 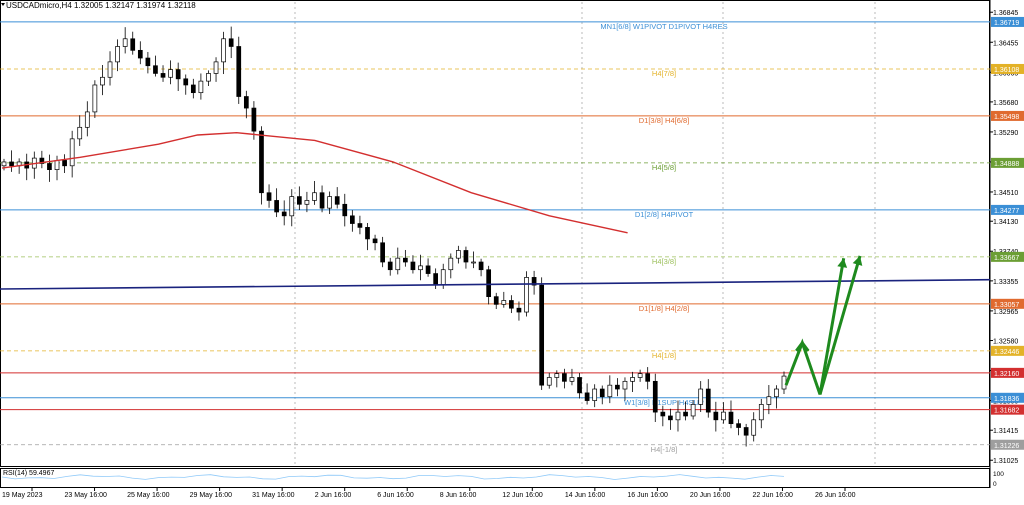 I want to click on price-tag-label: 1.32446, so click(x=1006, y=352).